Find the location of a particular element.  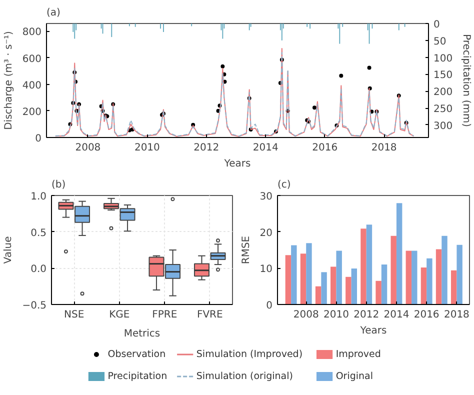

y-tick-label: 800 is located at coordinates (32, 32).